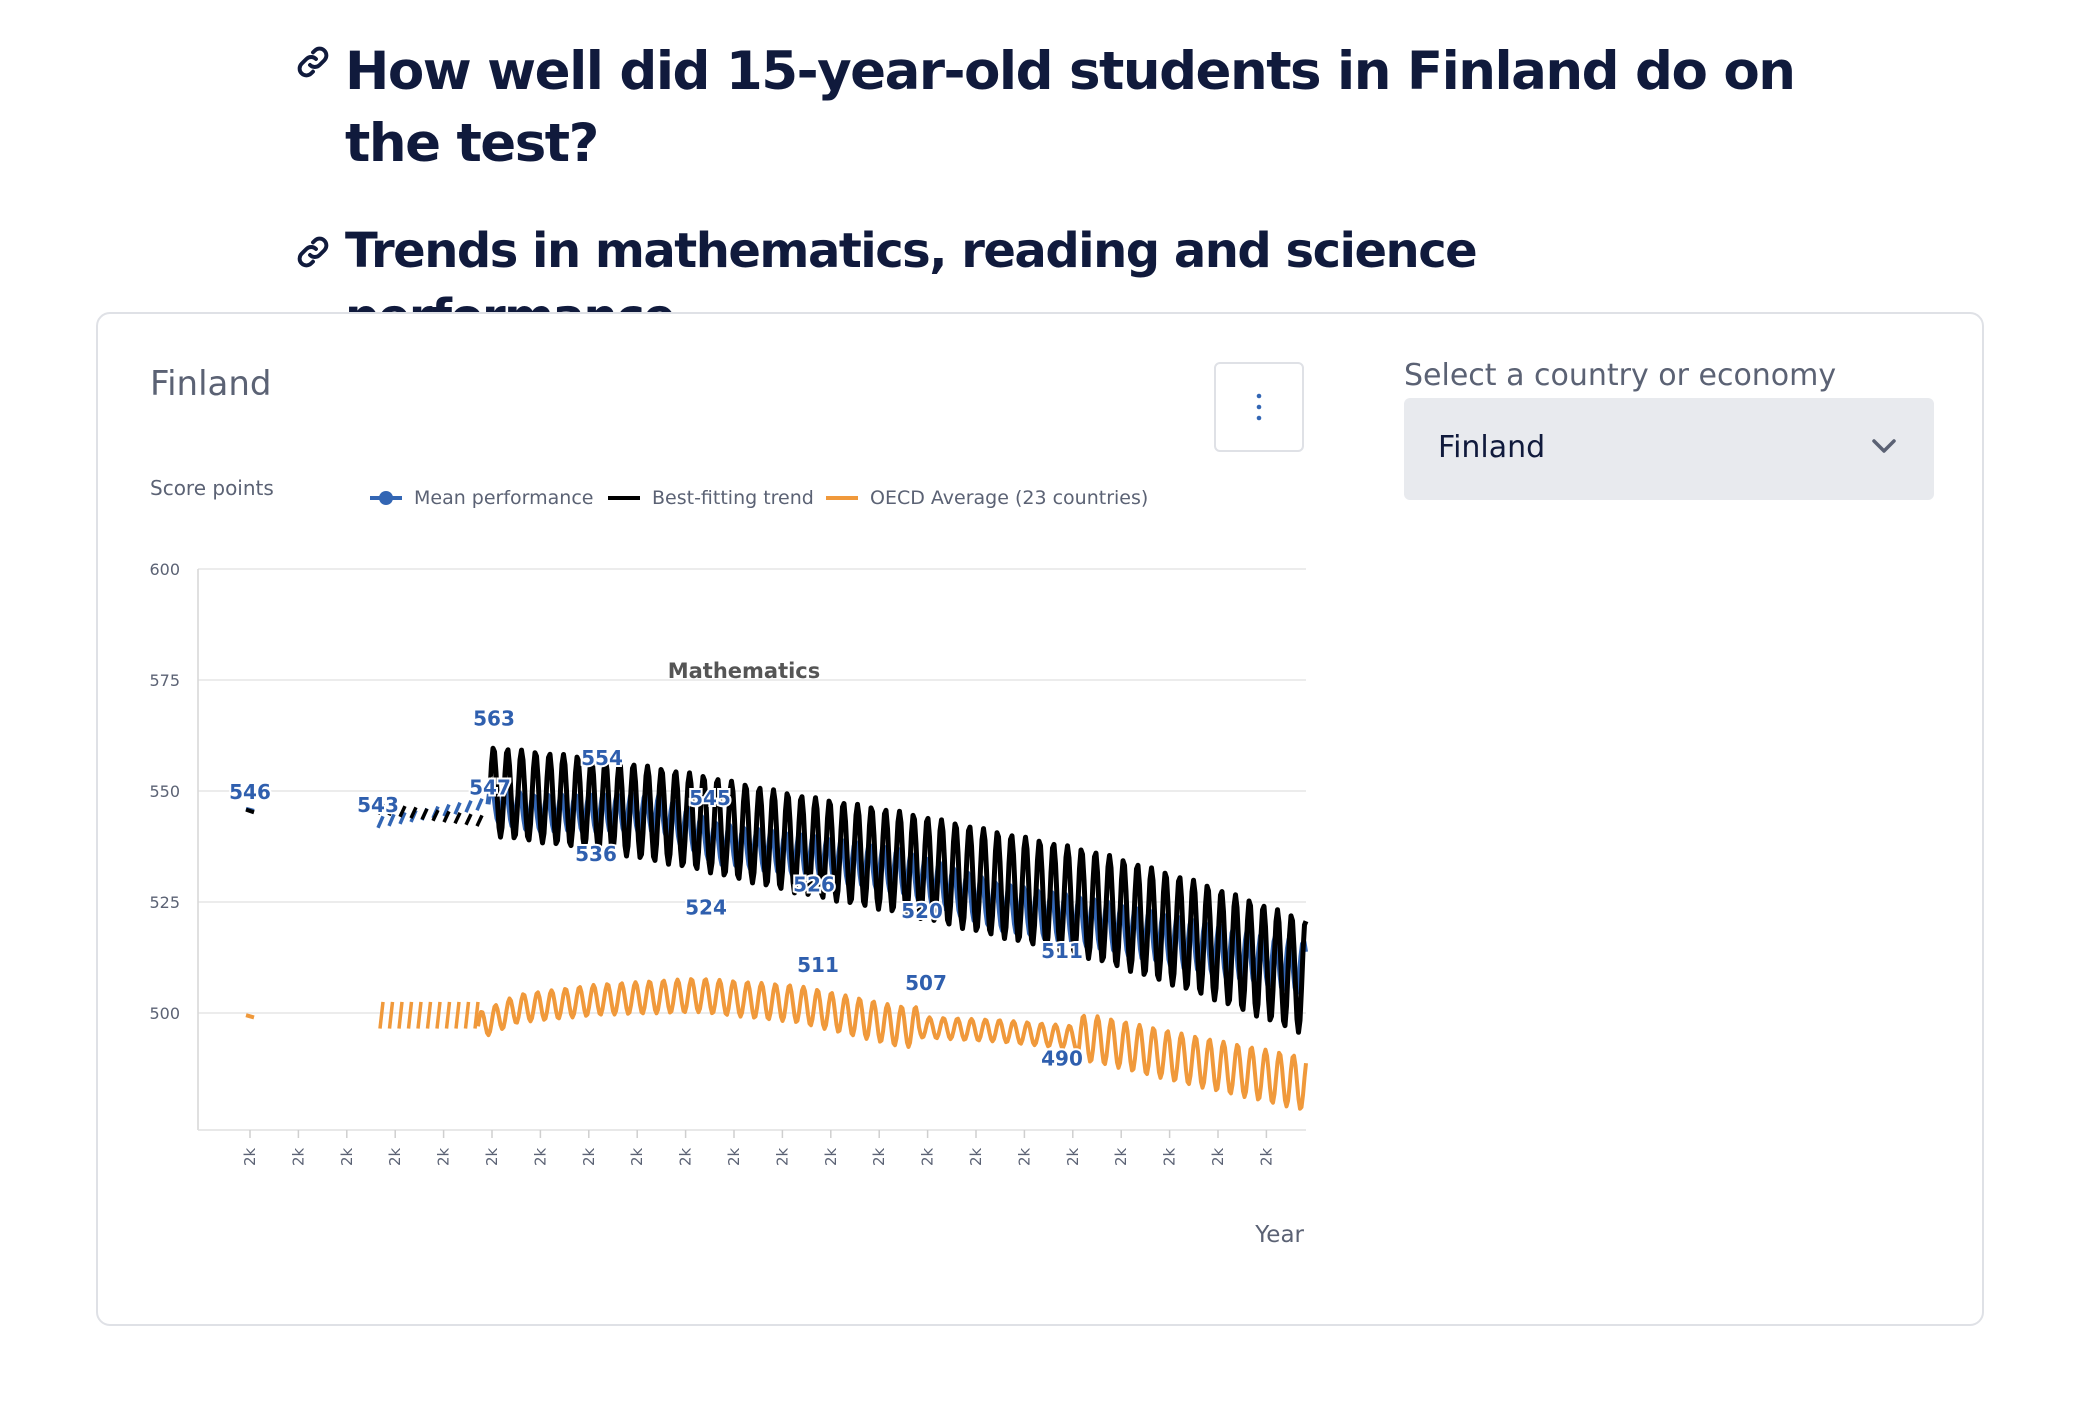  I want to click on data-label: 545, so click(710, 798).